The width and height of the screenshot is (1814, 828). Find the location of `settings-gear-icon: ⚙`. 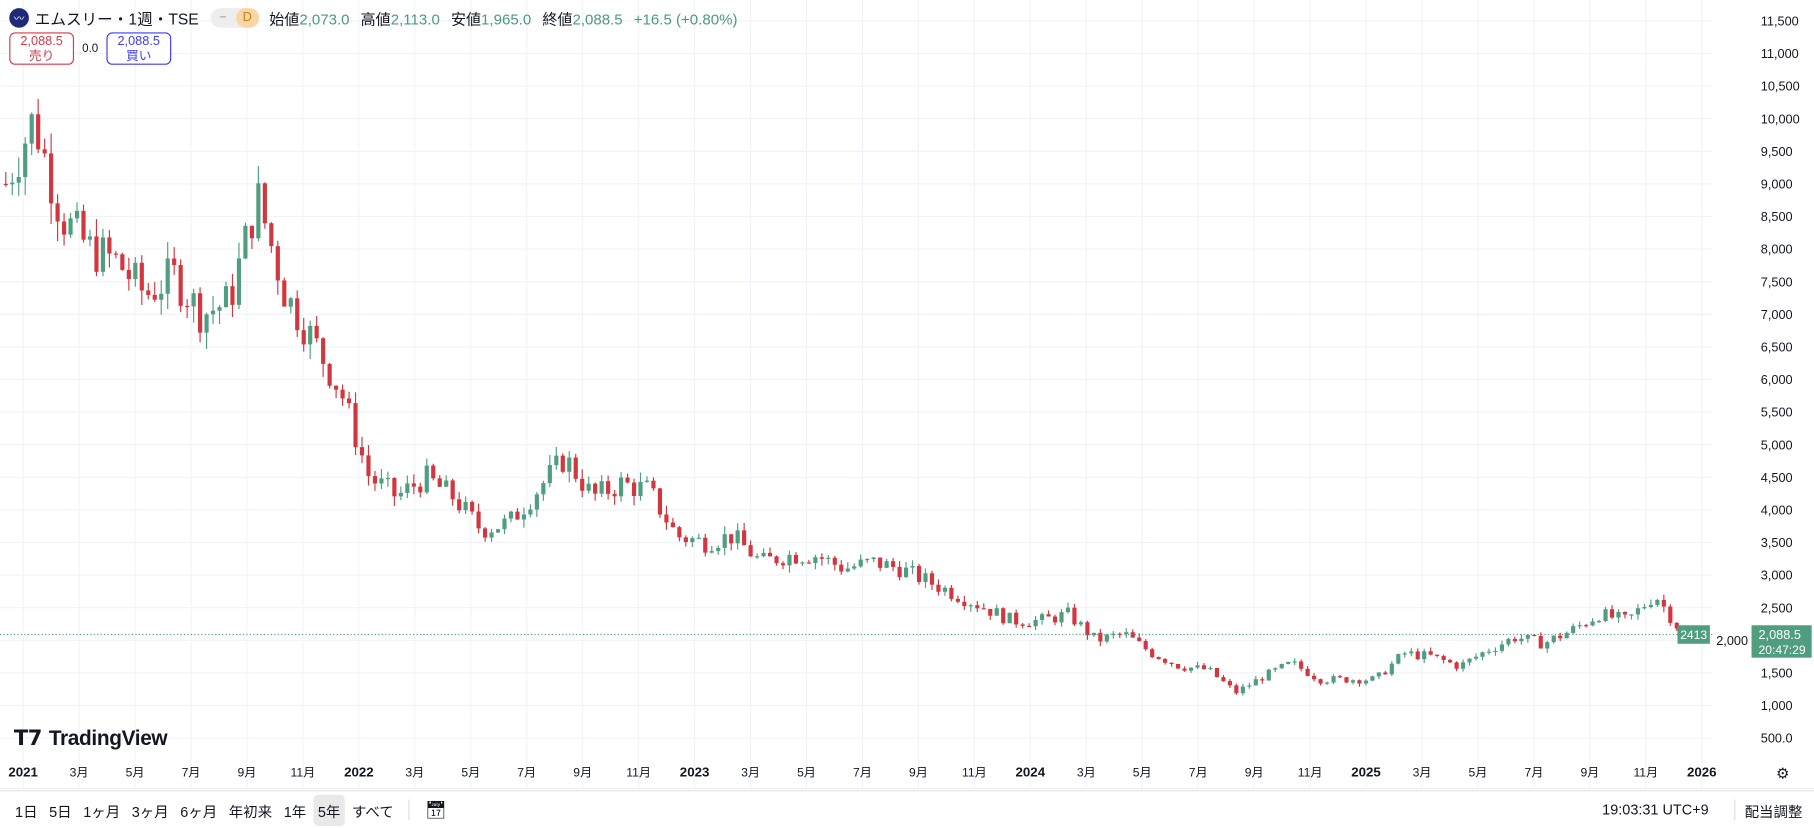

settings-gear-icon: ⚙ is located at coordinates (1782, 774).